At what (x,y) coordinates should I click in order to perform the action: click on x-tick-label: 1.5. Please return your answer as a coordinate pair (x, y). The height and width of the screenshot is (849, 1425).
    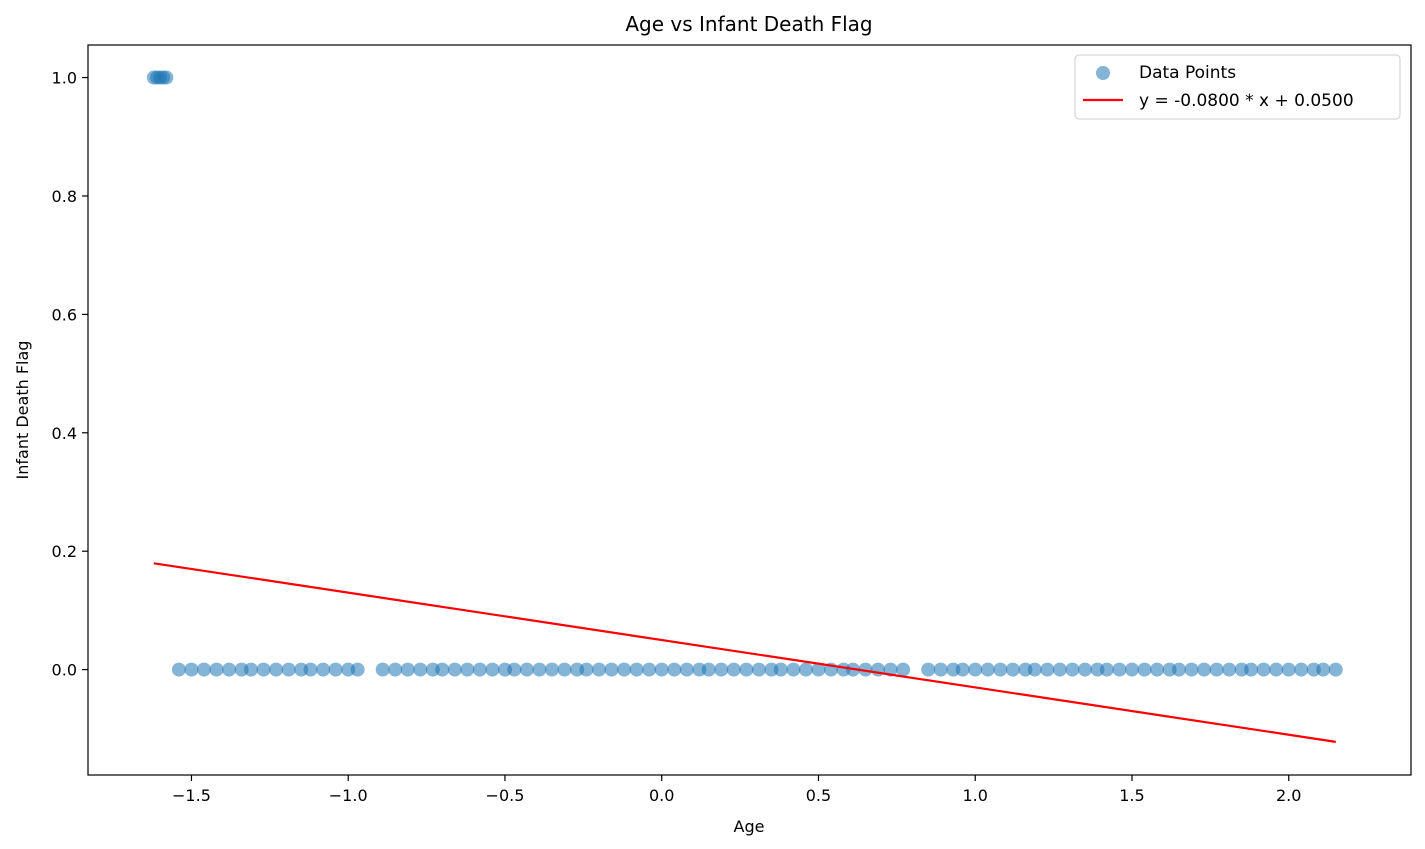
    Looking at the image, I should click on (1131, 795).